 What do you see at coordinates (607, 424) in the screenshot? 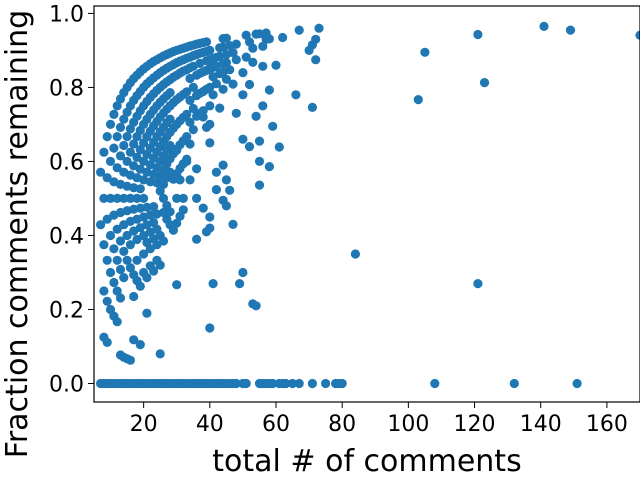
I see `x-tick-label: 160` at bounding box center [607, 424].